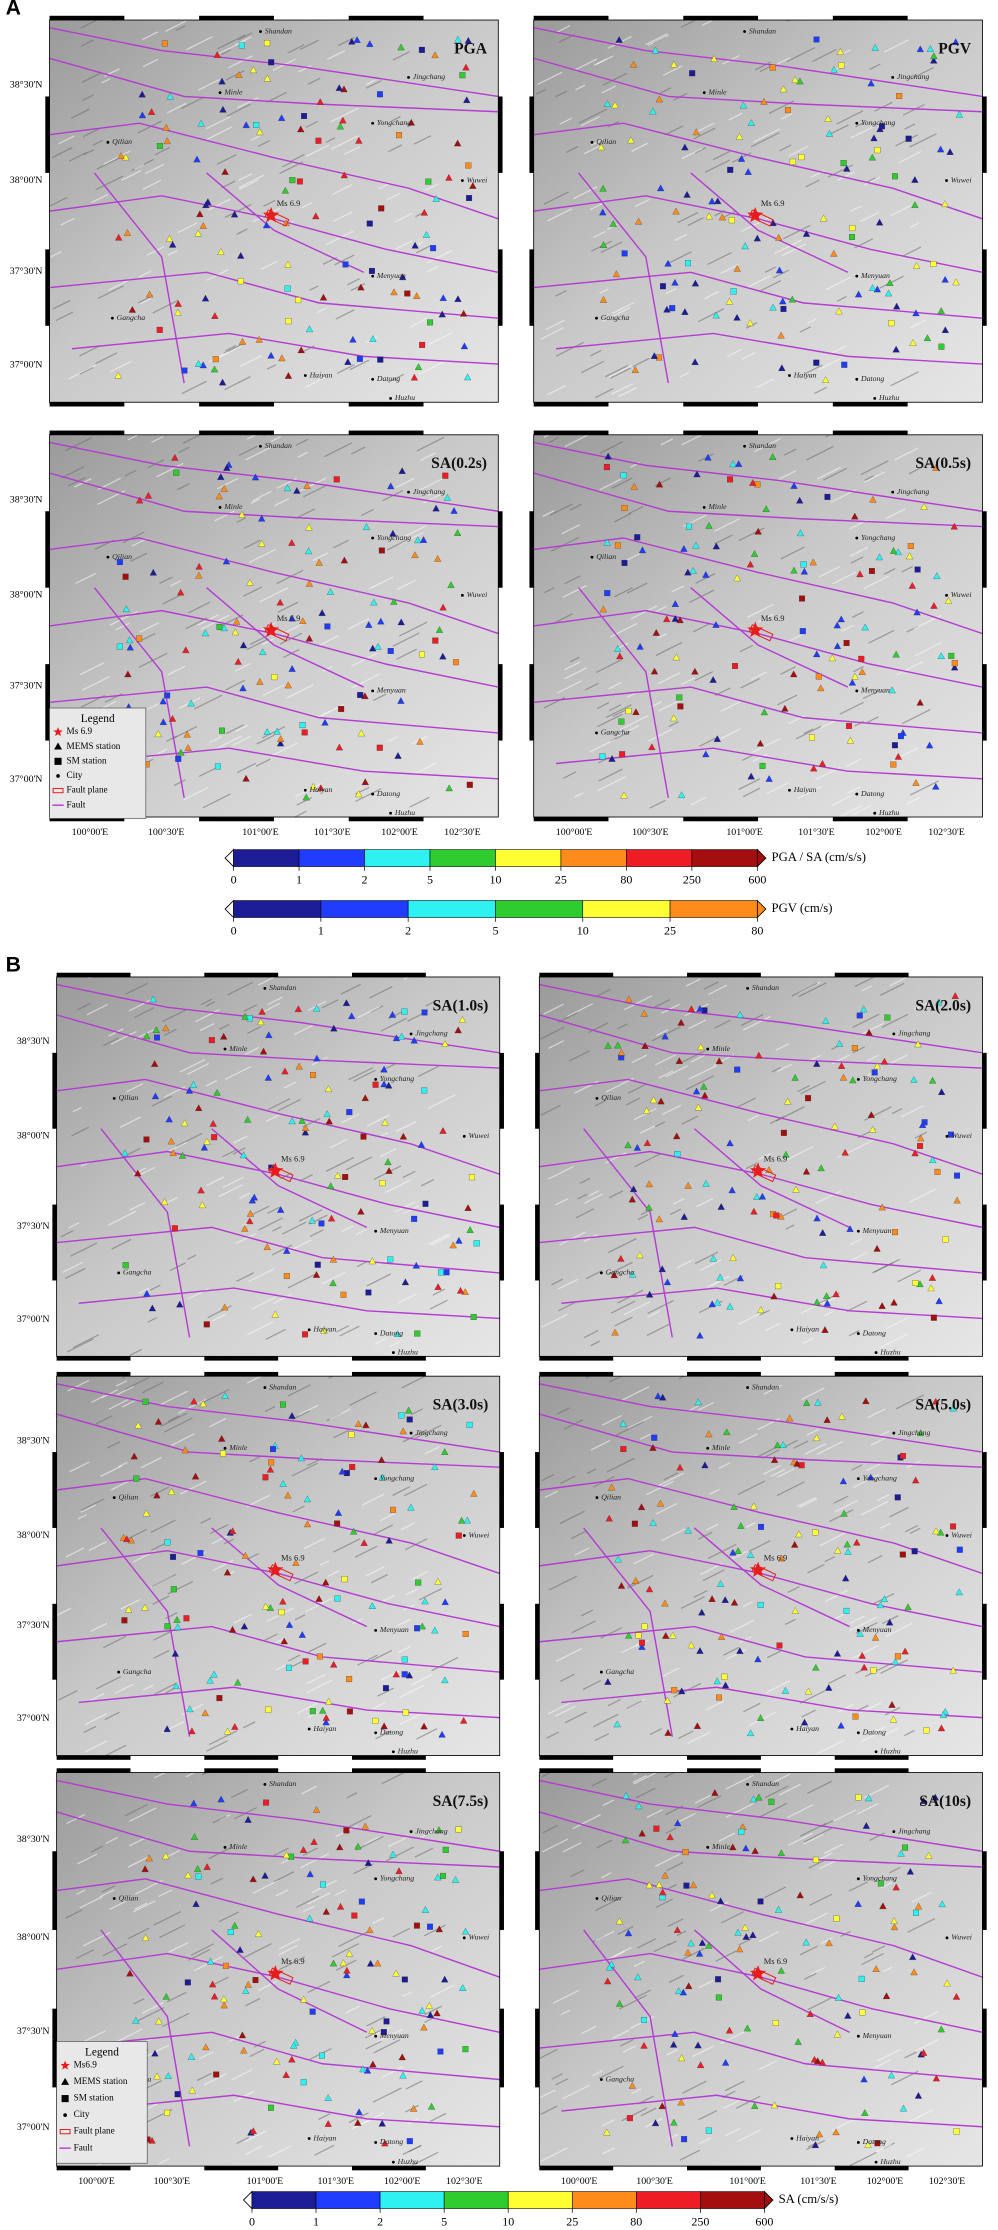 Image resolution: width=998 pixels, height=2230 pixels. I want to click on city-label: Huzhu, so click(888, 812).